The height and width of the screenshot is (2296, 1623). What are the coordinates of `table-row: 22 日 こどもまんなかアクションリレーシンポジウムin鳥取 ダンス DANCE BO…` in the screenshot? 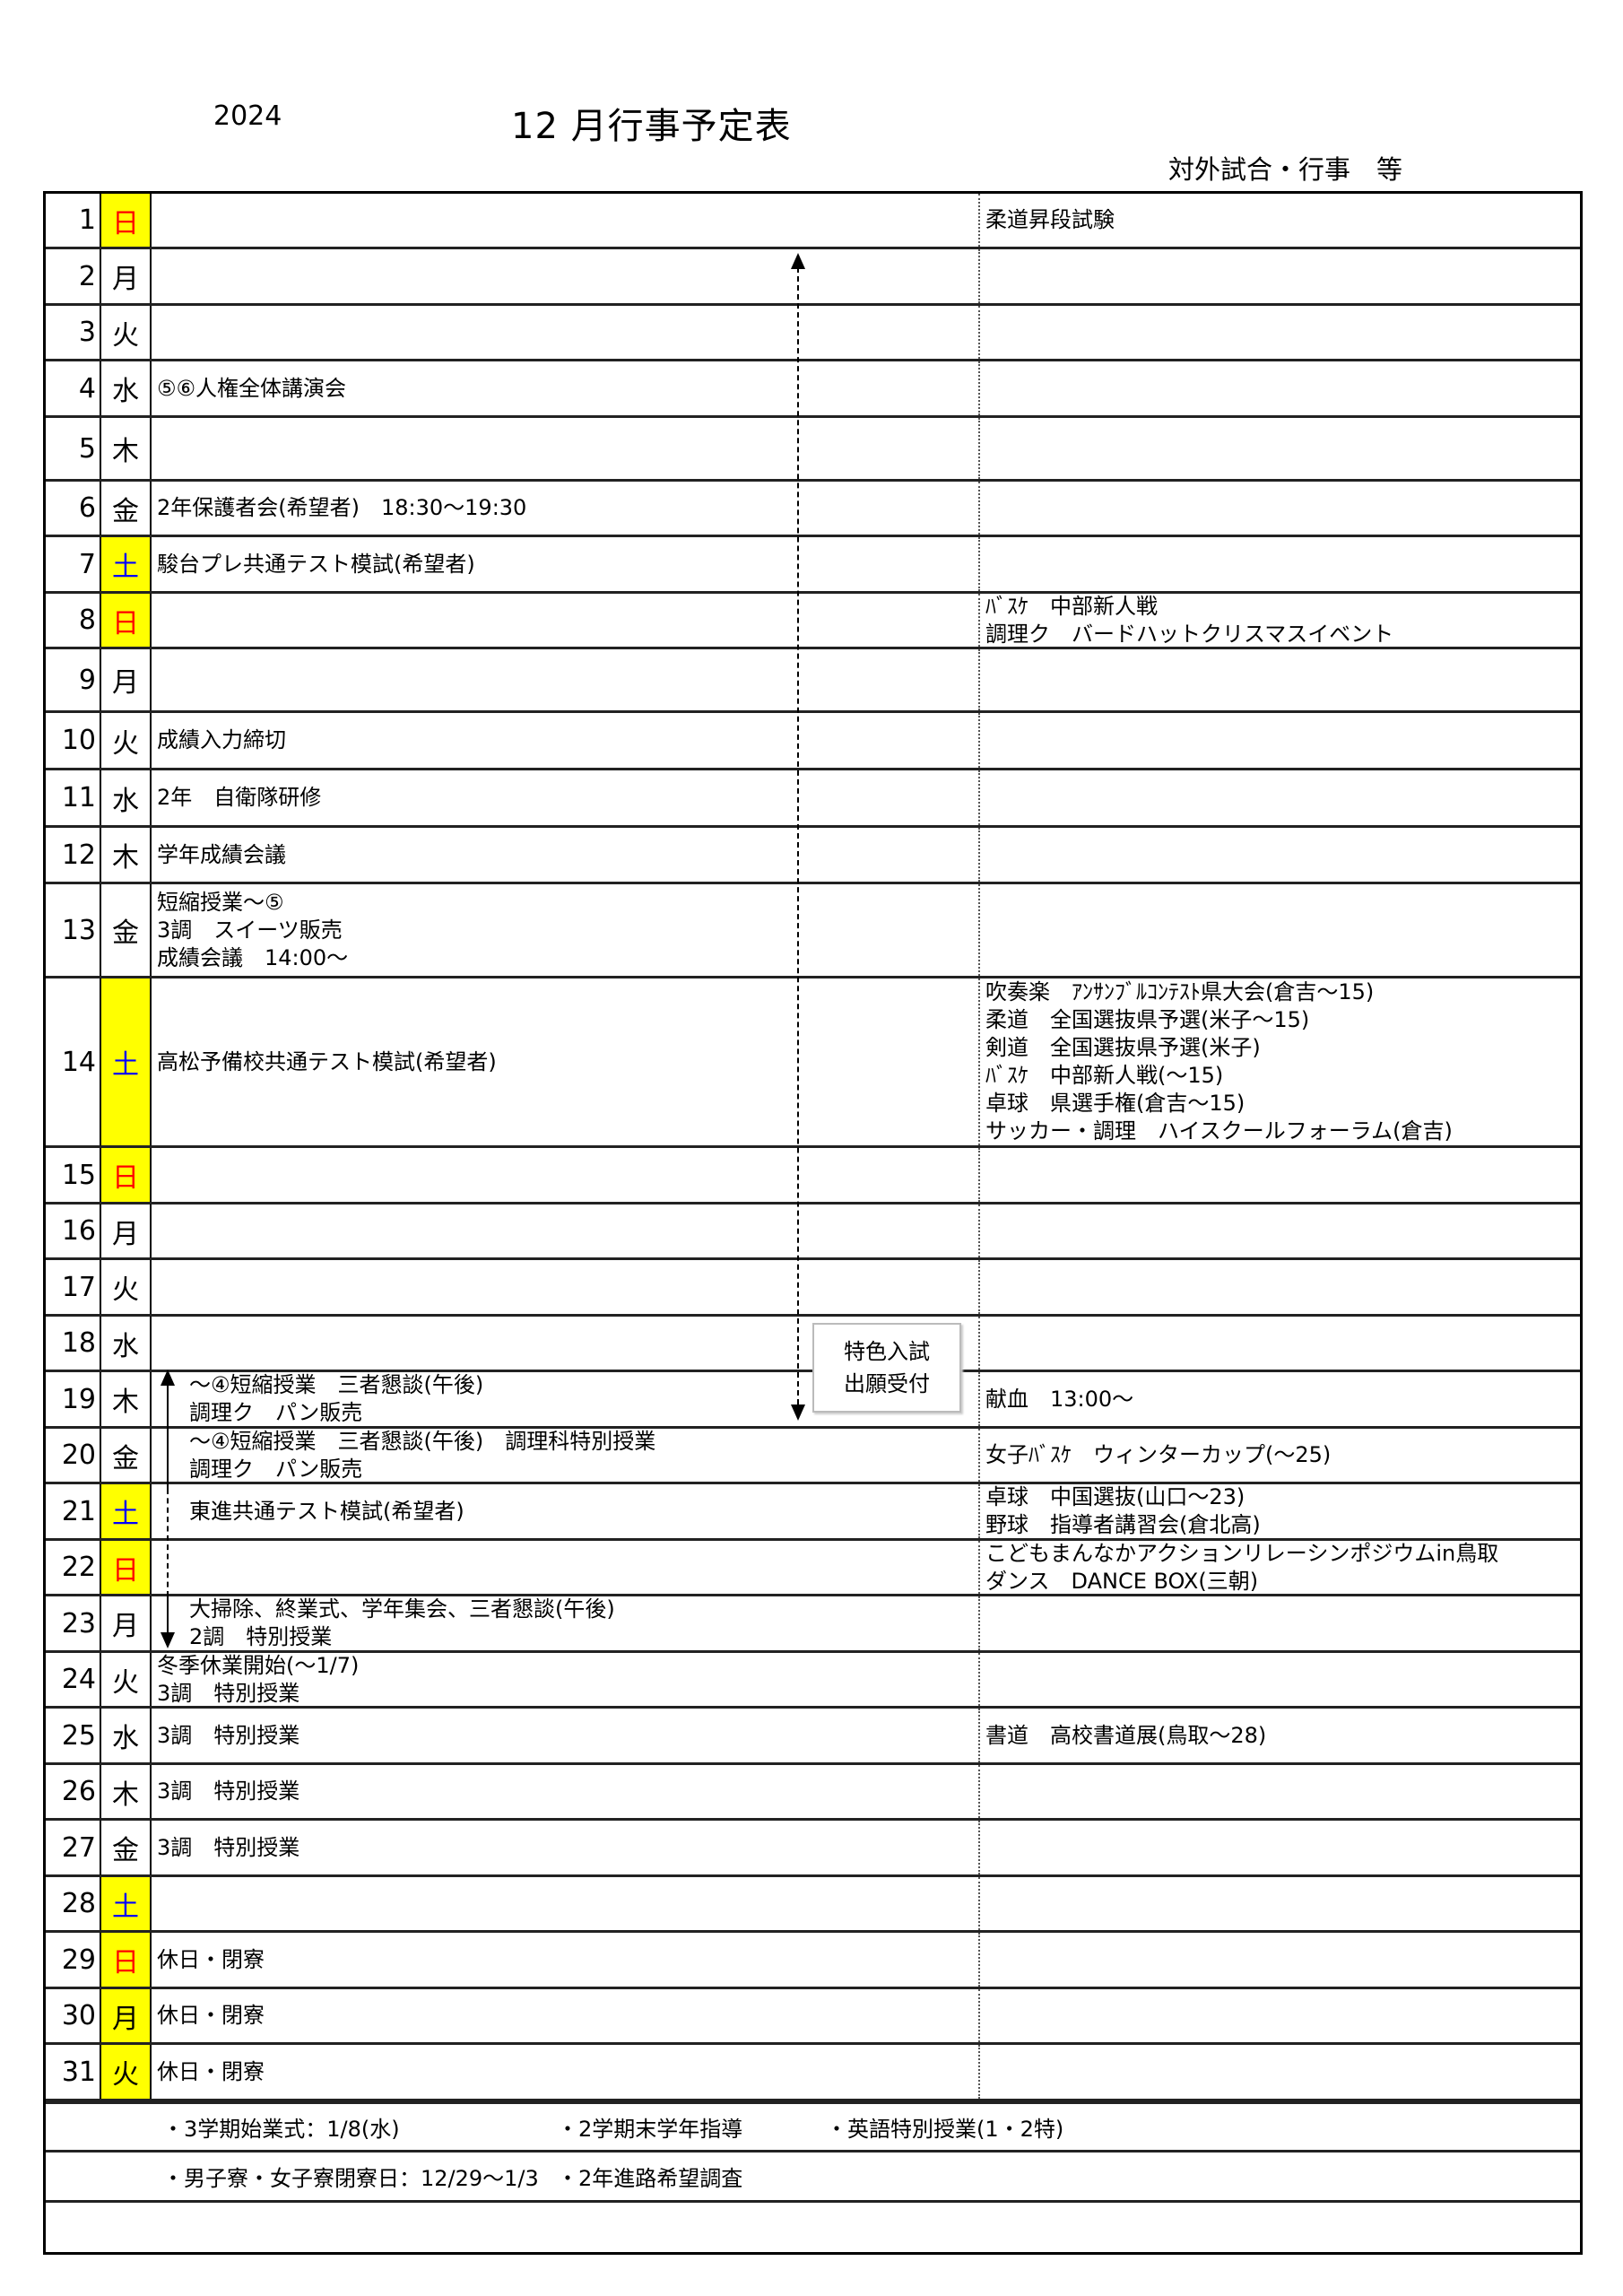 It's located at (813, 1568).